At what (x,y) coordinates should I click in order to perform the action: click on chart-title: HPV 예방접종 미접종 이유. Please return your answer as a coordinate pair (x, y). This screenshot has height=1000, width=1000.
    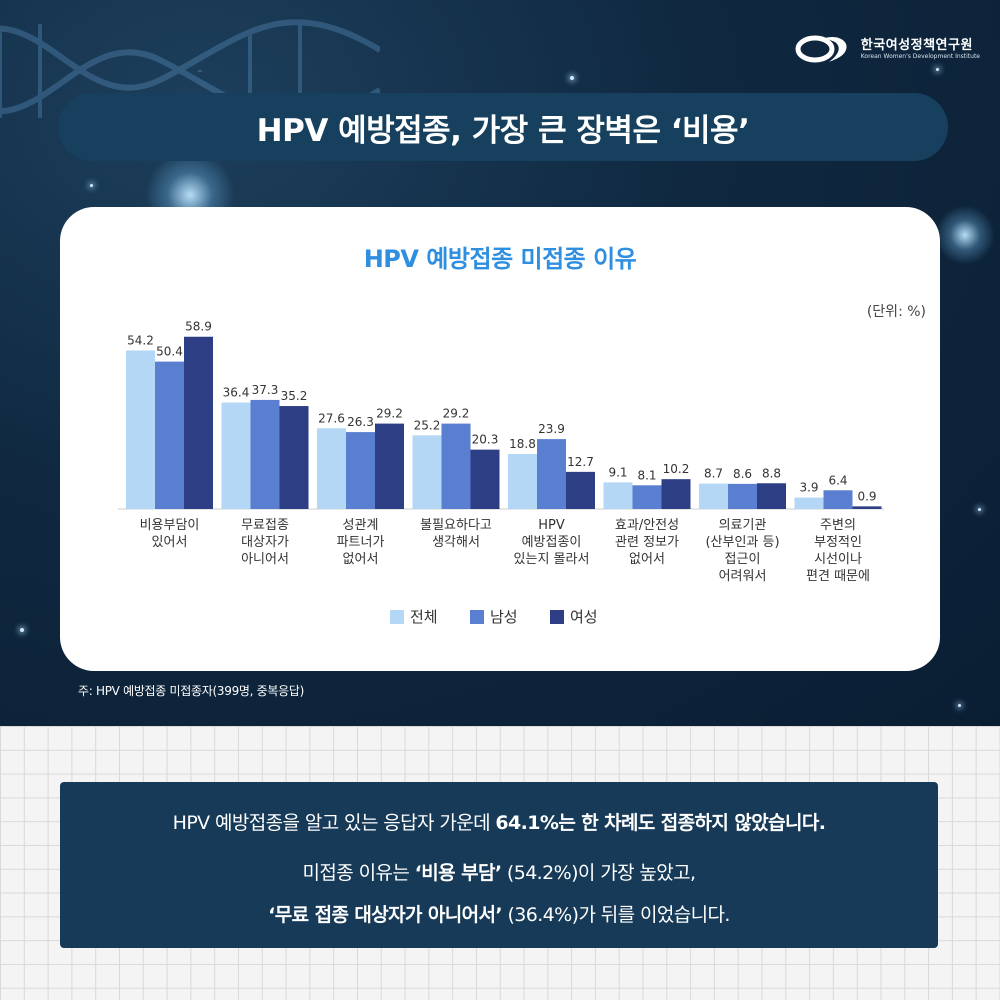
    Looking at the image, I should click on (500, 259).